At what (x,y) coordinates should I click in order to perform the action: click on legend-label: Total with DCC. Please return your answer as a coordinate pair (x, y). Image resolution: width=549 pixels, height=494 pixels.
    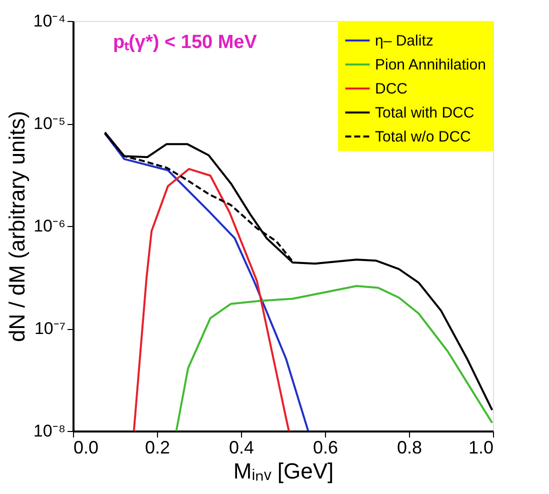
    Looking at the image, I should click on (424, 113).